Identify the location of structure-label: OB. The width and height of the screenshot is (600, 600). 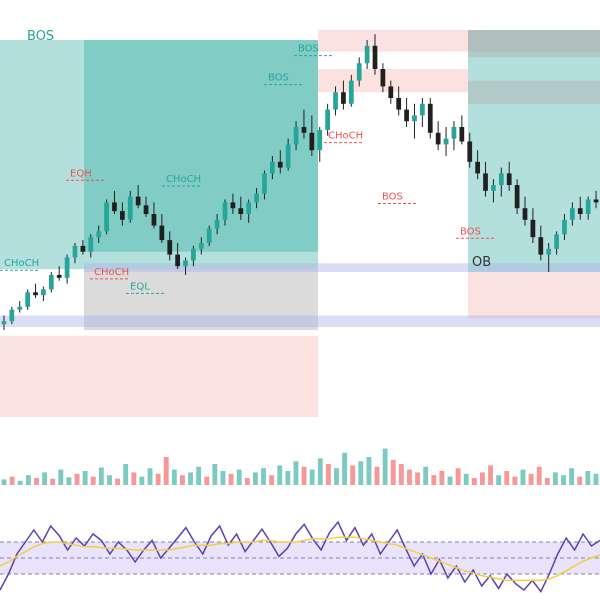
(481, 262).